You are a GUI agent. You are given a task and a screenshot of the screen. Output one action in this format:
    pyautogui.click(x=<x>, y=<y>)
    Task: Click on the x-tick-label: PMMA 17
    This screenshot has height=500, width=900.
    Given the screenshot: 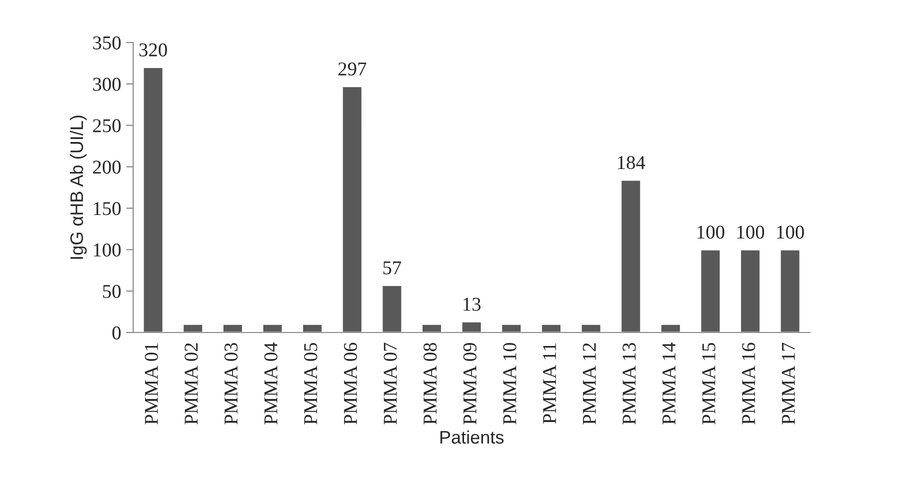 What is the action you would take?
    pyautogui.click(x=788, y=383)
    